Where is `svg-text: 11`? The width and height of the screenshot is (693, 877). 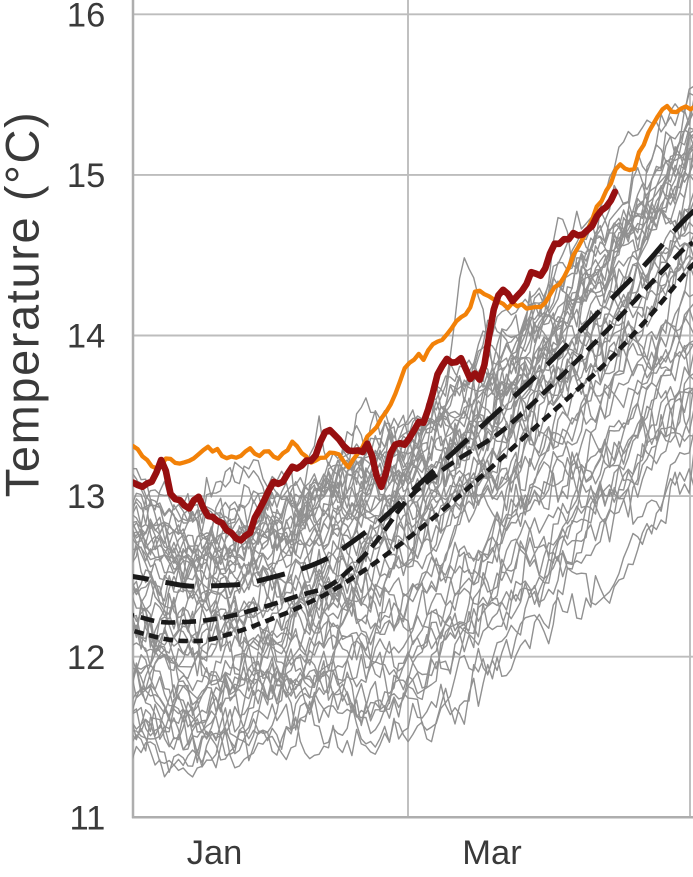
svg-text: 11 is located at coordinates (87, 818).